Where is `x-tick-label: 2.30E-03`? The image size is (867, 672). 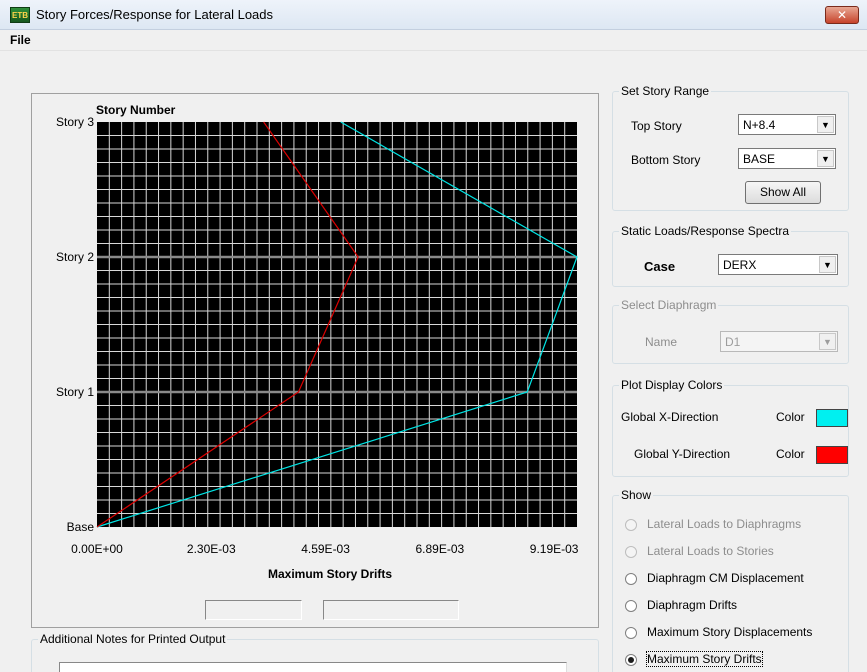
x-tick-label: 2.30E-03 is located at coordinates (211, 549).